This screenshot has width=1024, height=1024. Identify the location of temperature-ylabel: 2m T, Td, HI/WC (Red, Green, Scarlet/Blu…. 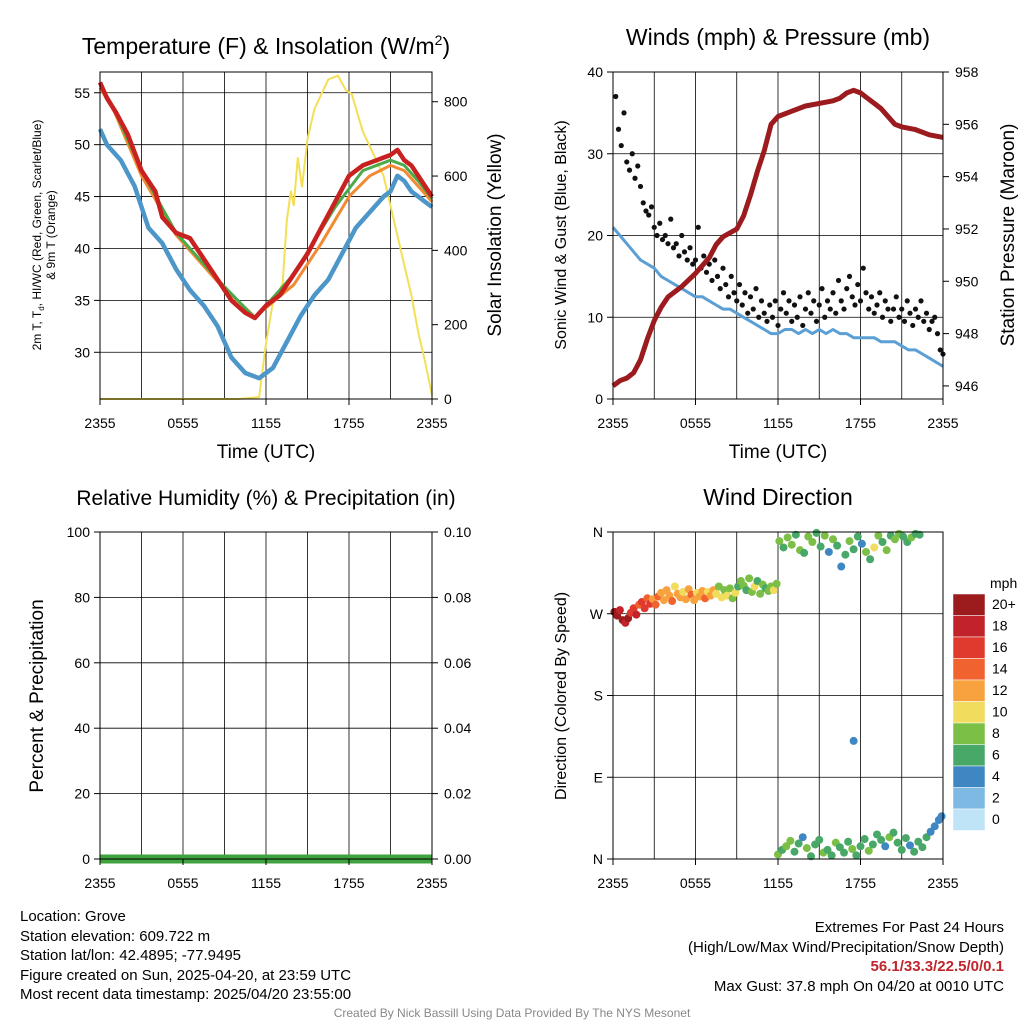
(38, 235).